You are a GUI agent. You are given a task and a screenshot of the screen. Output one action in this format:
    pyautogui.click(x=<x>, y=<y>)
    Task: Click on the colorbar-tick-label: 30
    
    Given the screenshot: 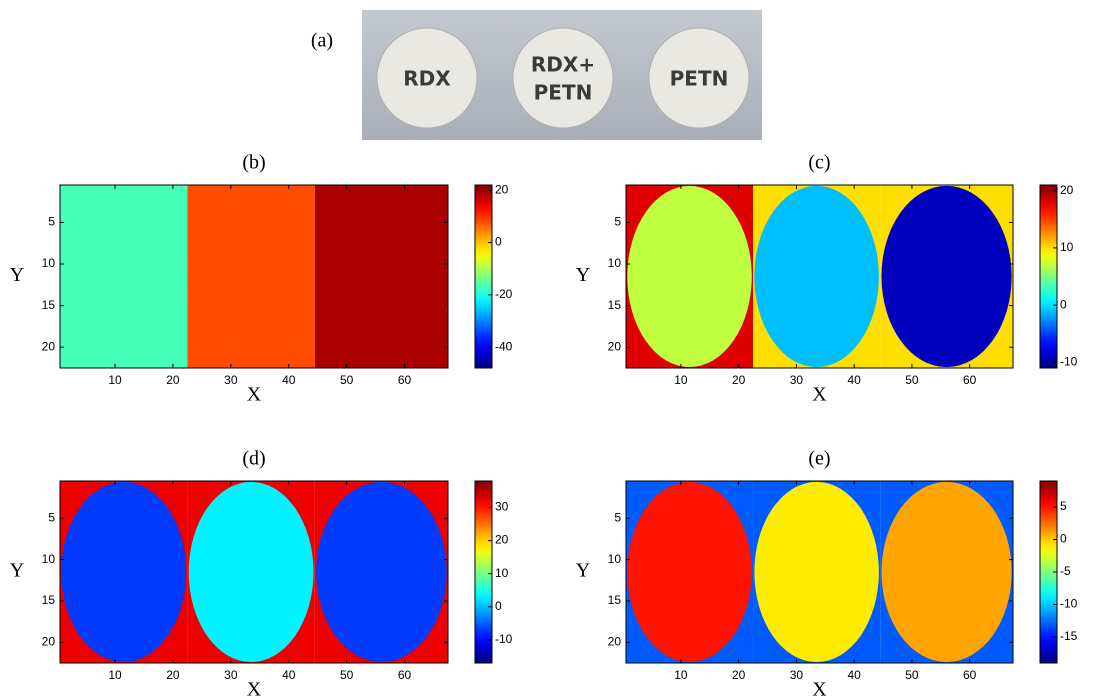 What is the action you would take?
    pyautogui.click(x=502, y=507)
    